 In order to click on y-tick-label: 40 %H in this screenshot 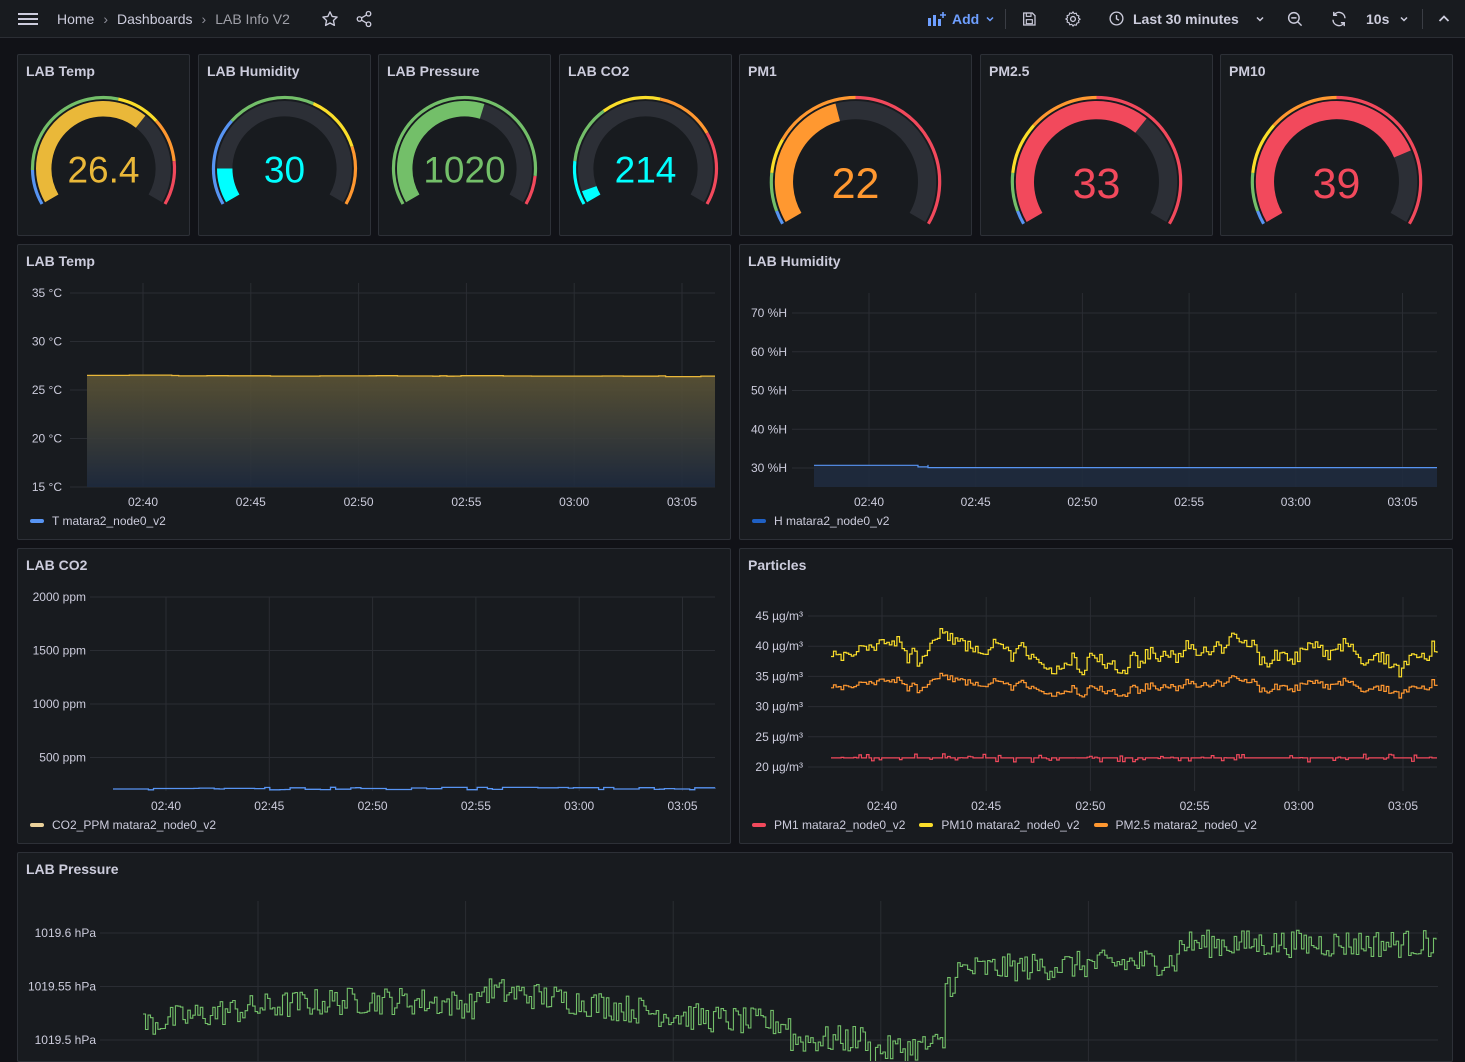, I will do `click(769, 429)`.